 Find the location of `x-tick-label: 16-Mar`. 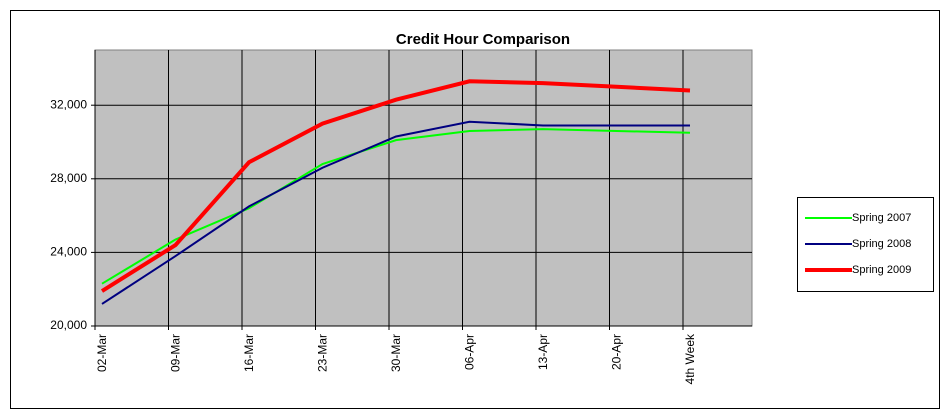

x-tick-label: 16-Mar is located at coordinates (249, 353).